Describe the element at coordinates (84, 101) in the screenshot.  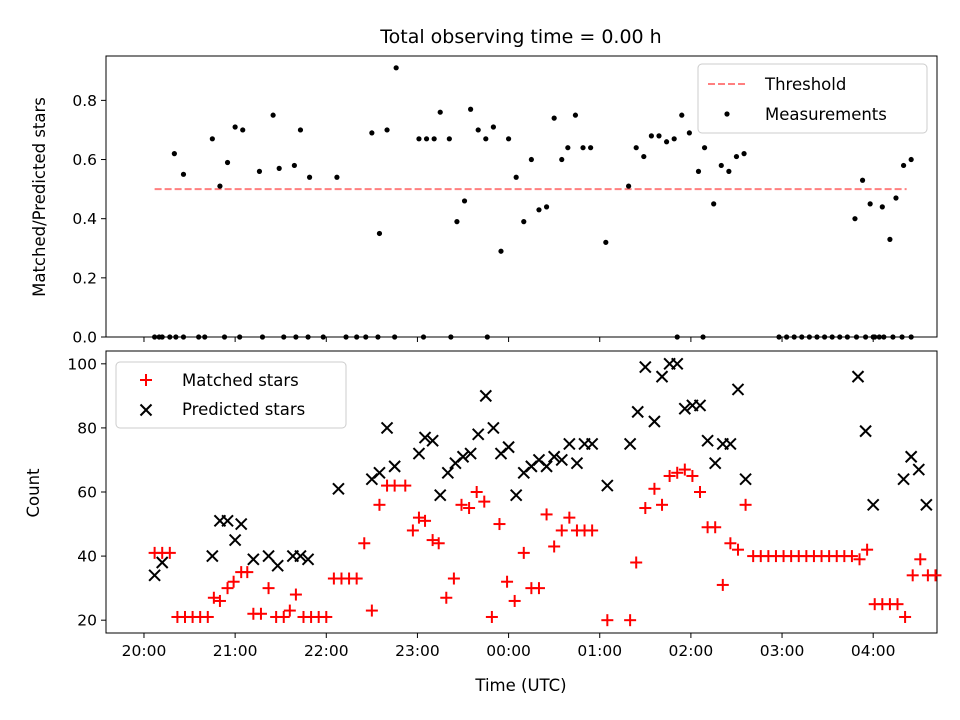
I see `top-y-tick-label: 0.8` at that location.